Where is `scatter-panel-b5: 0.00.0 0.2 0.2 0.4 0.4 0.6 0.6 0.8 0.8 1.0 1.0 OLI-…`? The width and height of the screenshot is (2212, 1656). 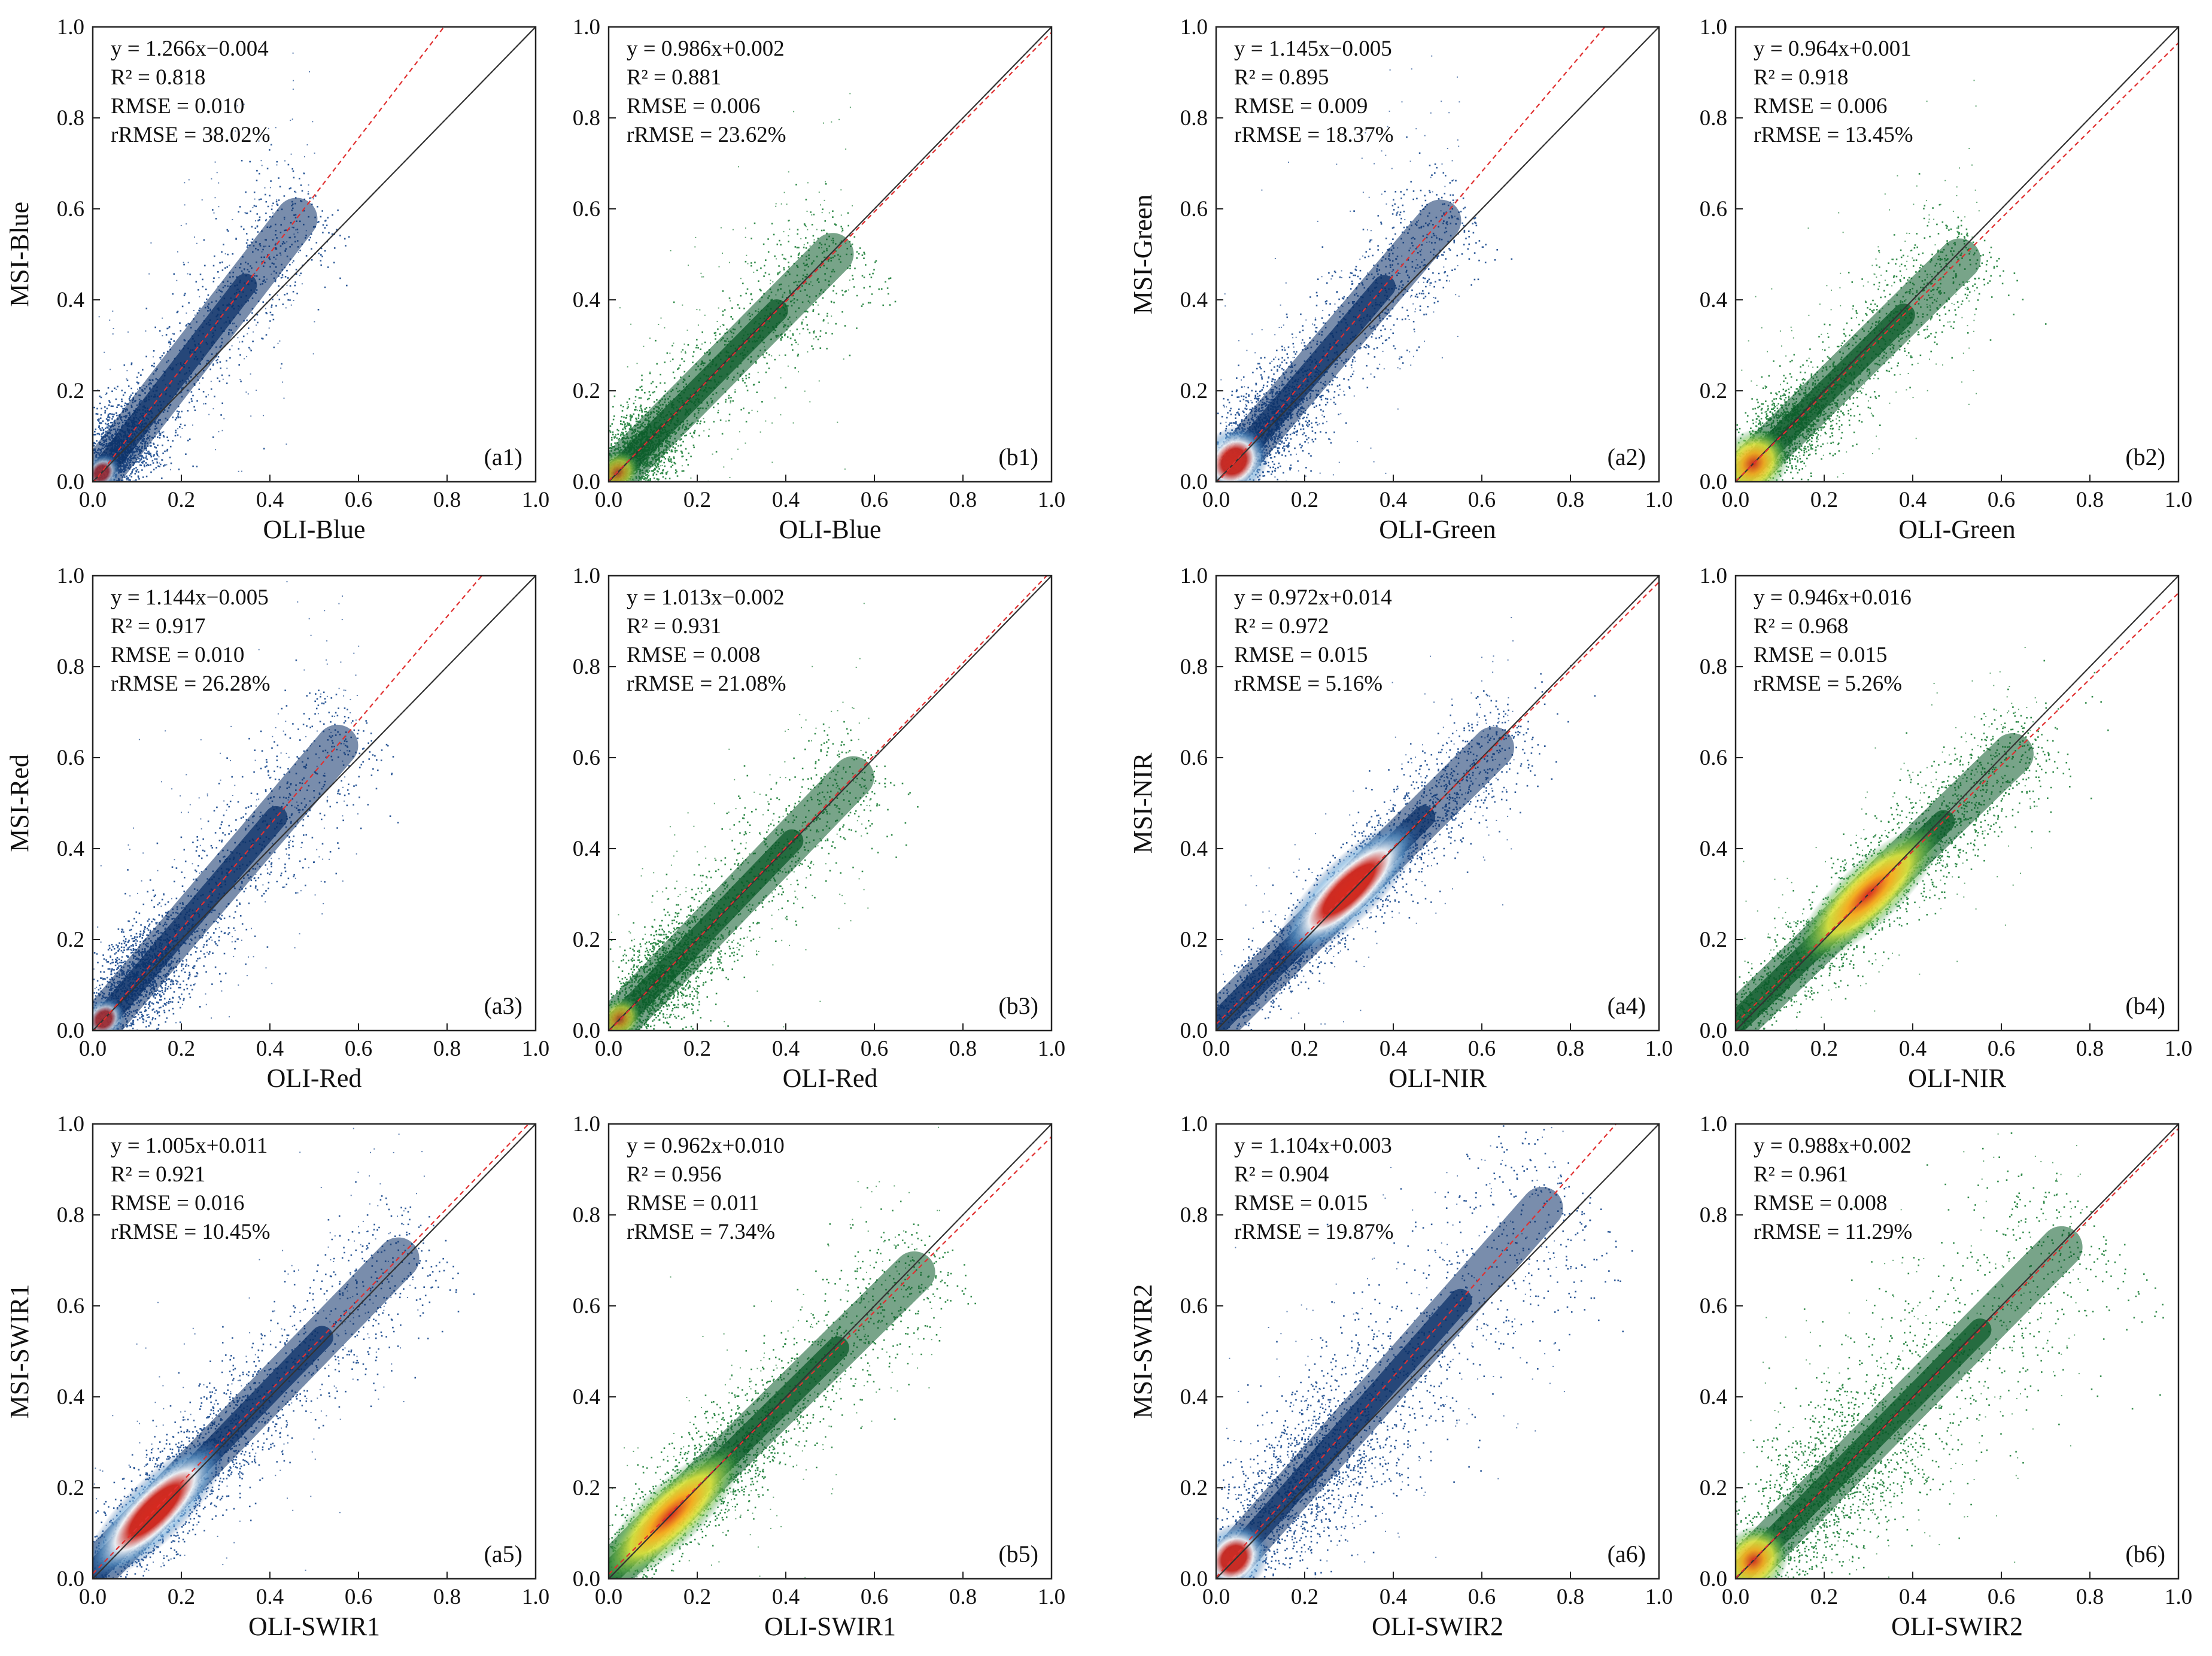 scatter-panel-b5: 0.00.0 0.2 0.2 0.4 0.4 0.6 0.6 0.8 0.8 1.0 1.0 OLI-… is located at coordinates (819, 1376).